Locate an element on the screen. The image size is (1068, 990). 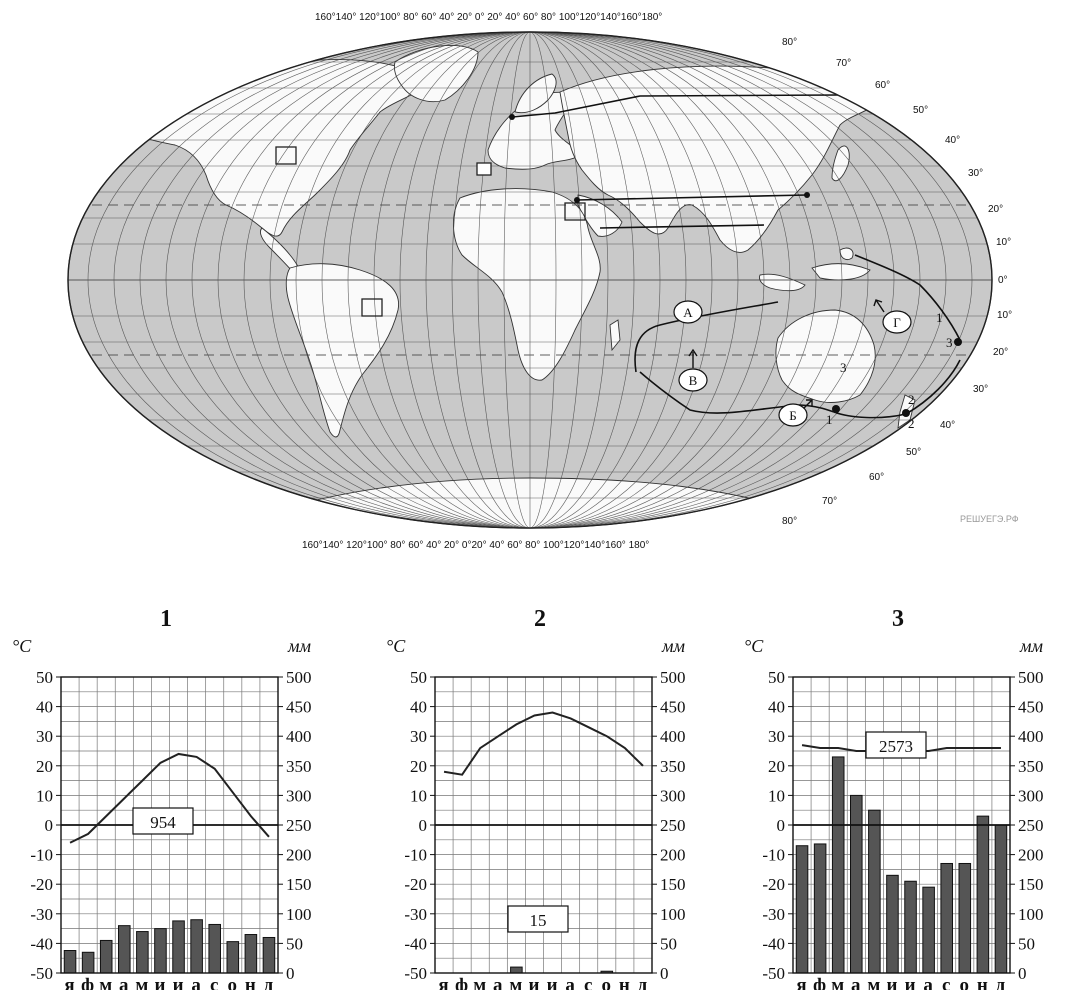
climatogram-title: 1 is located at coordinates (166, 619).